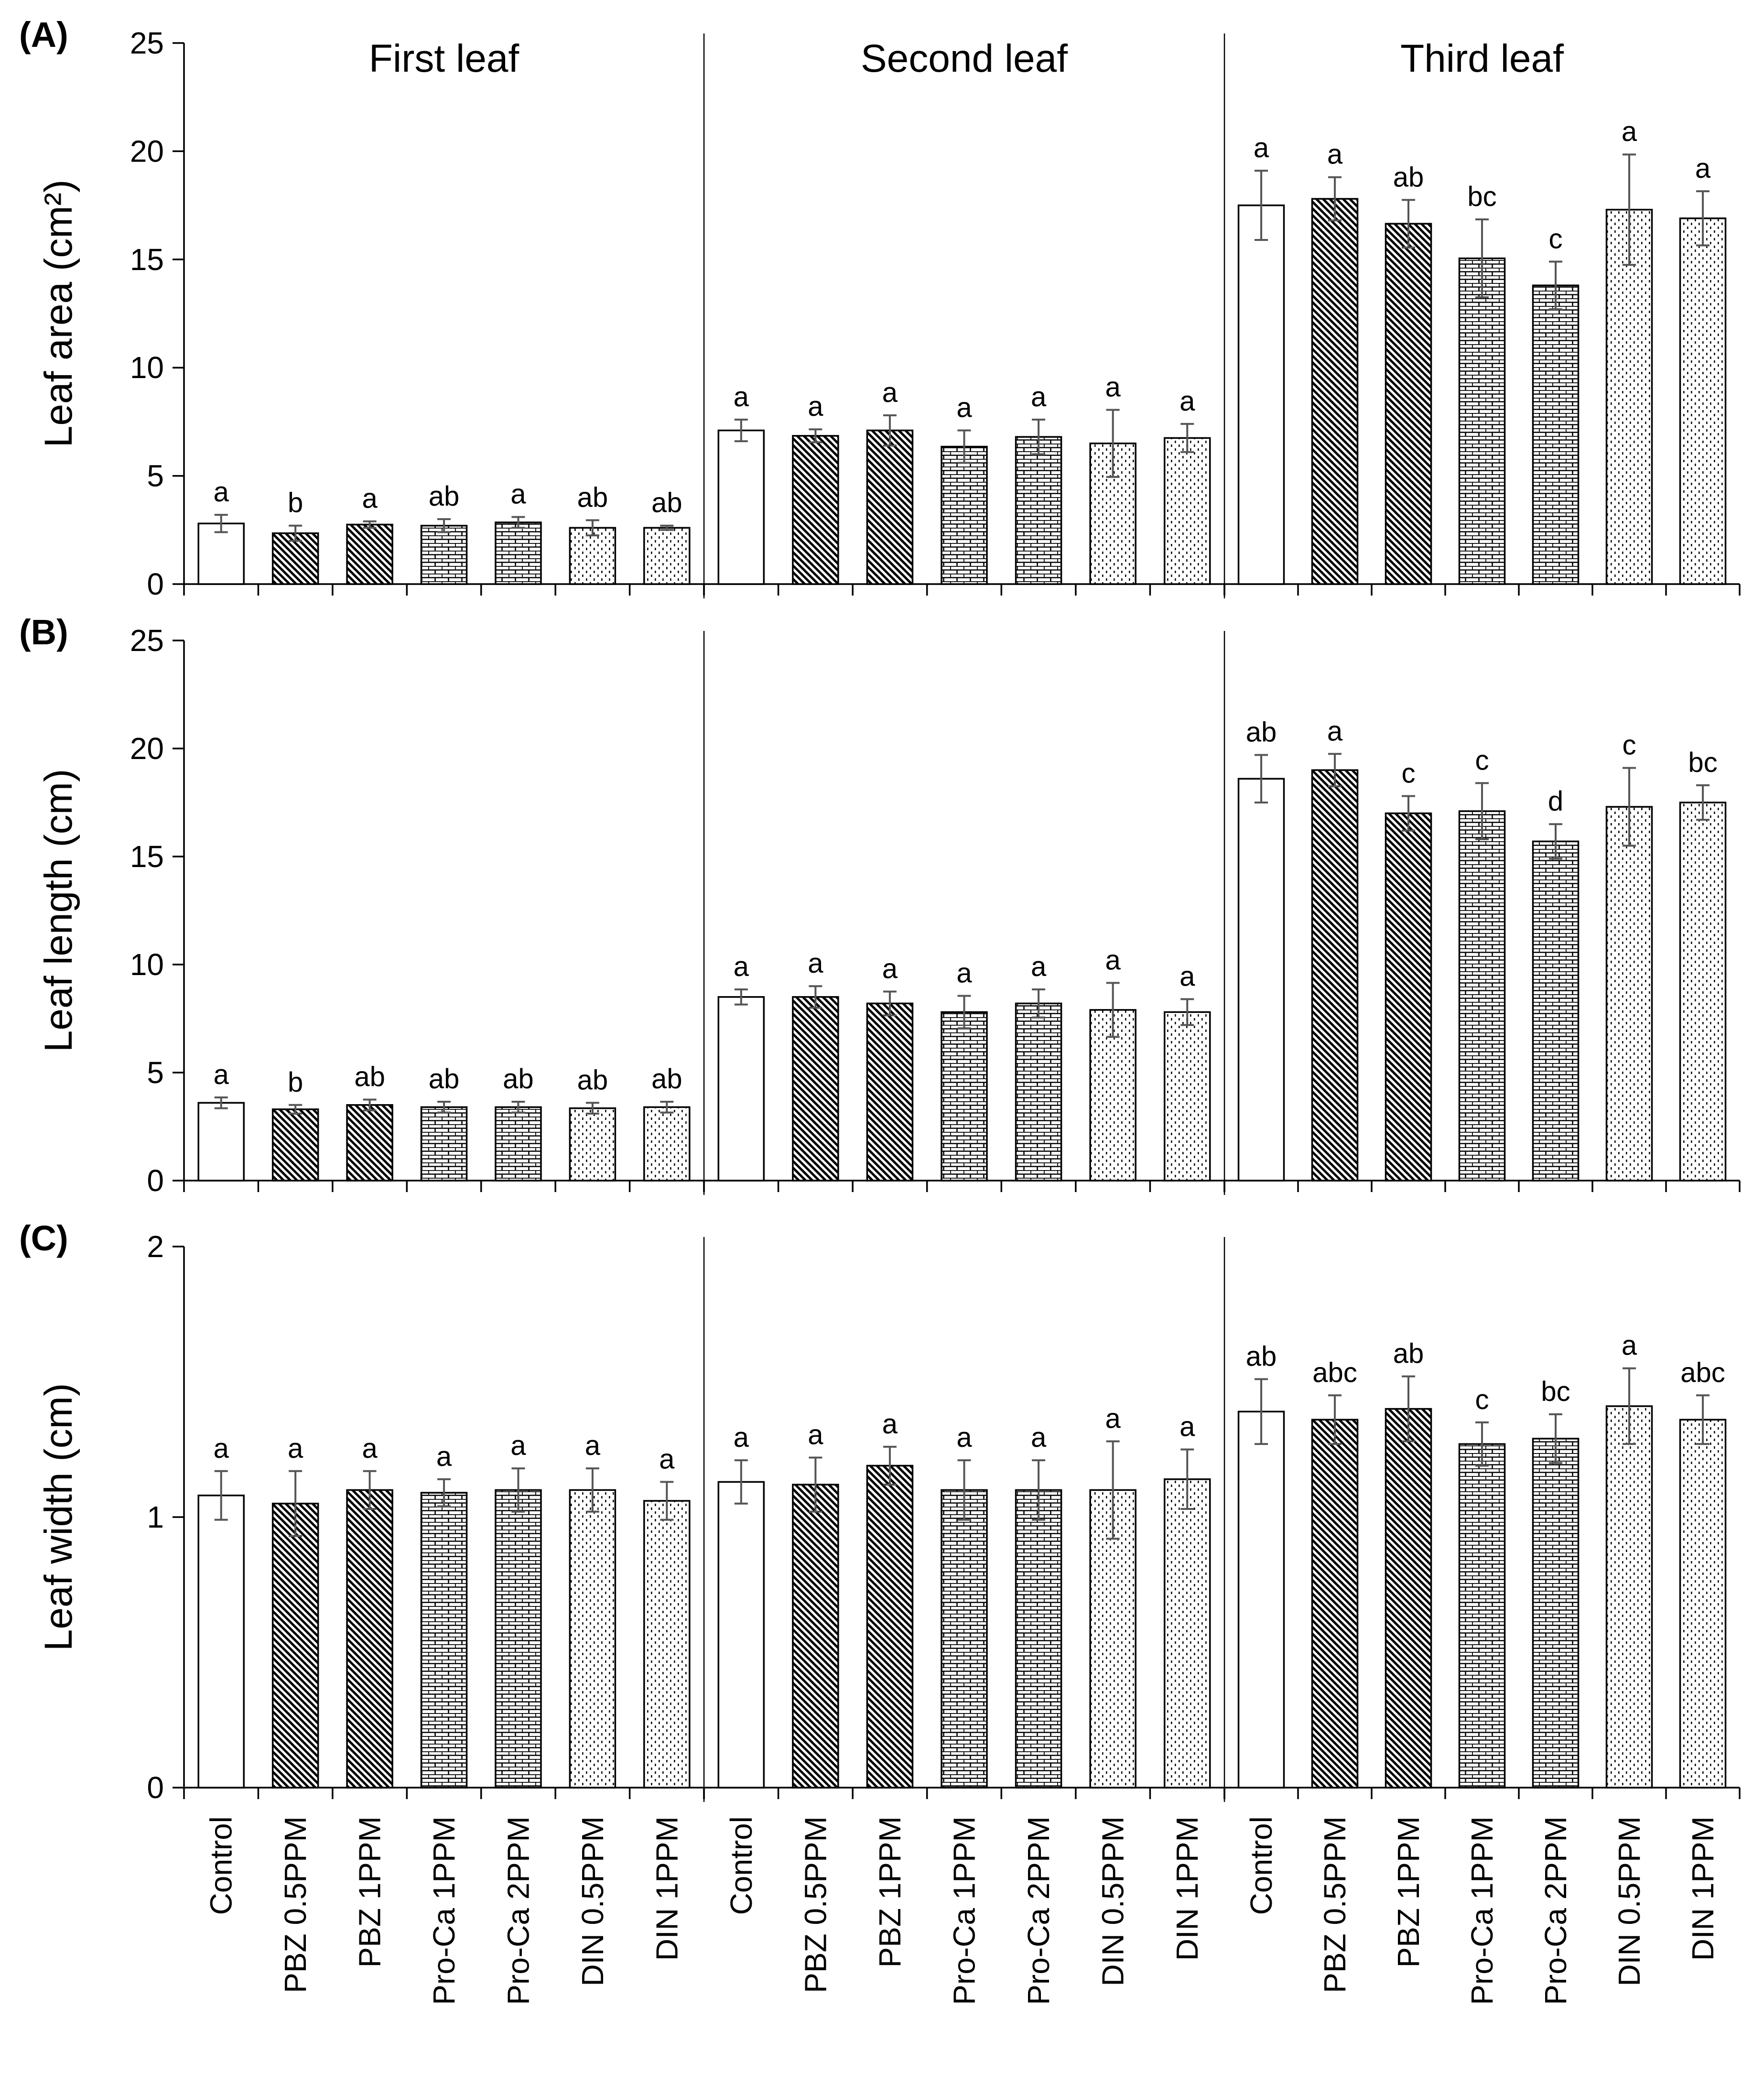 The width and height of the screenshot is (1764, 2094). Describe the element at coordinates (43, 34) in the screenshot. I see `panel-label: (A)` at that location.